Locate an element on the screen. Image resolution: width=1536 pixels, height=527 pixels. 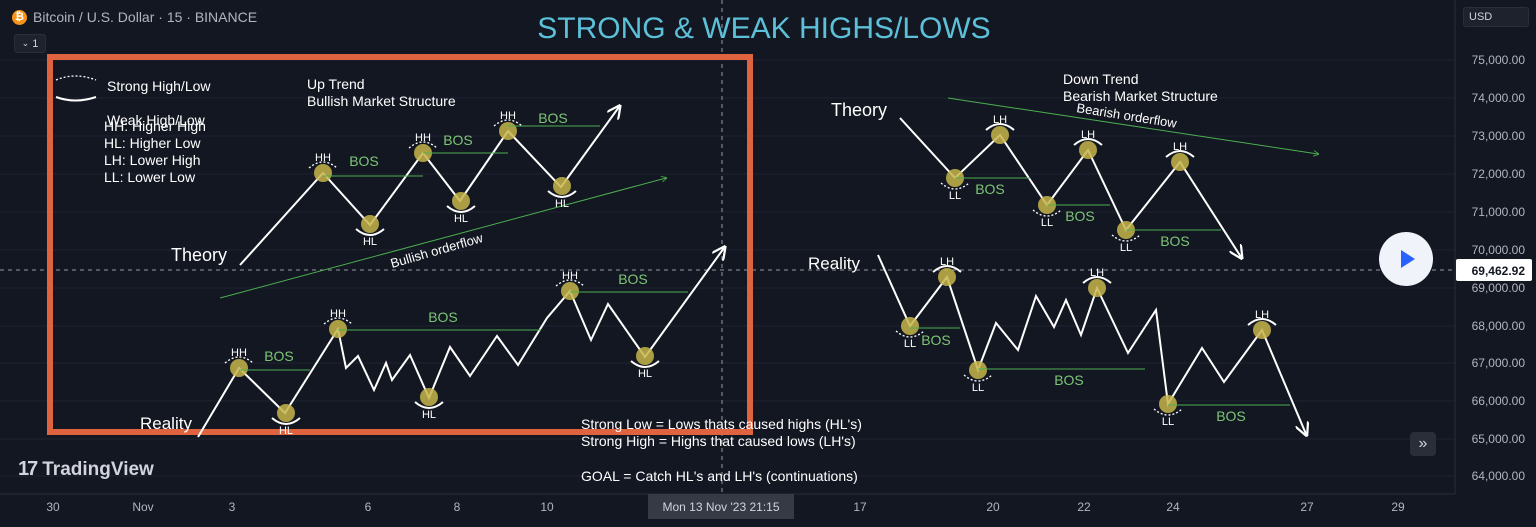
scroll-to-realtime-button: » is located at coordinates (1423, 444).